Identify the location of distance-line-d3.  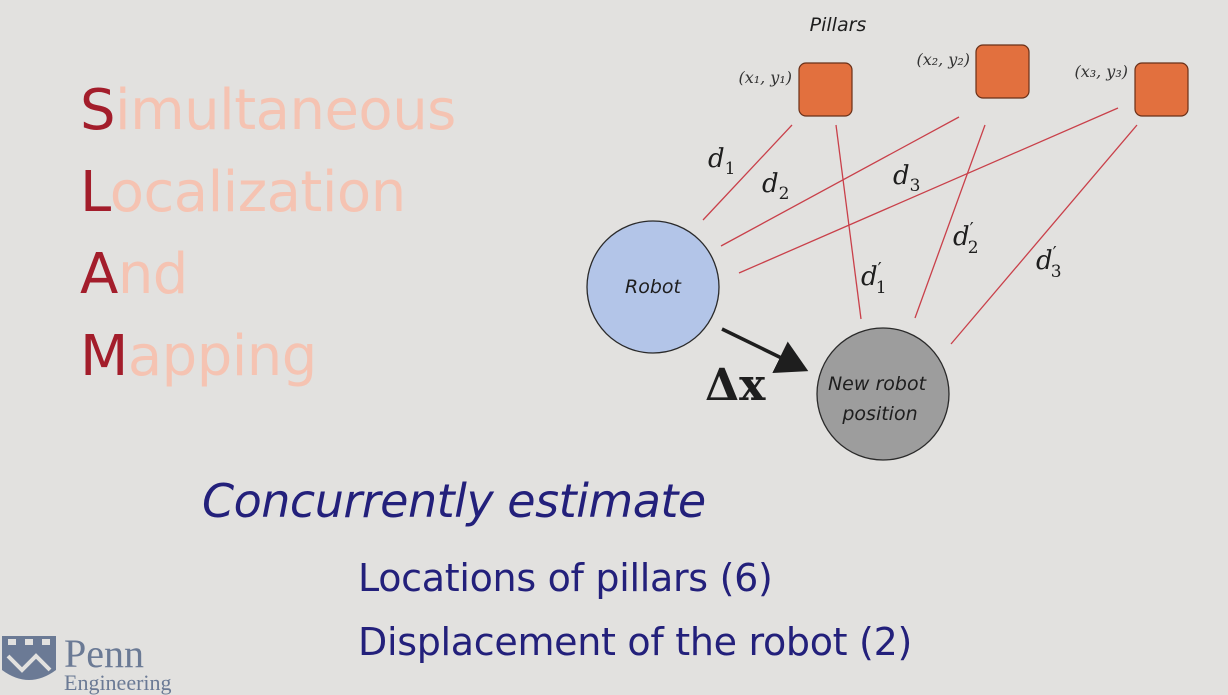
(928, 190).